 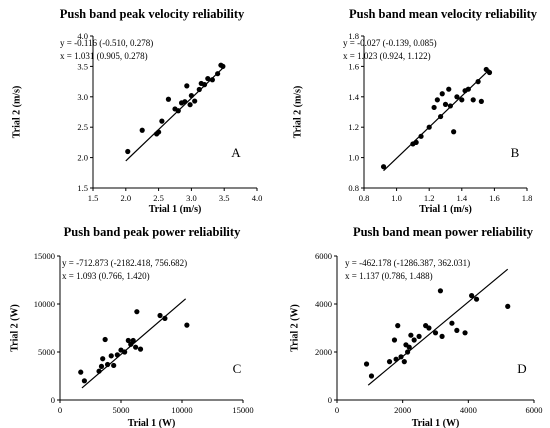 What do you see at coordinates (443, 14) in the screenshot?
I see `chart-title: Push band mean velocity reliability` at bounding box center [443, 14].